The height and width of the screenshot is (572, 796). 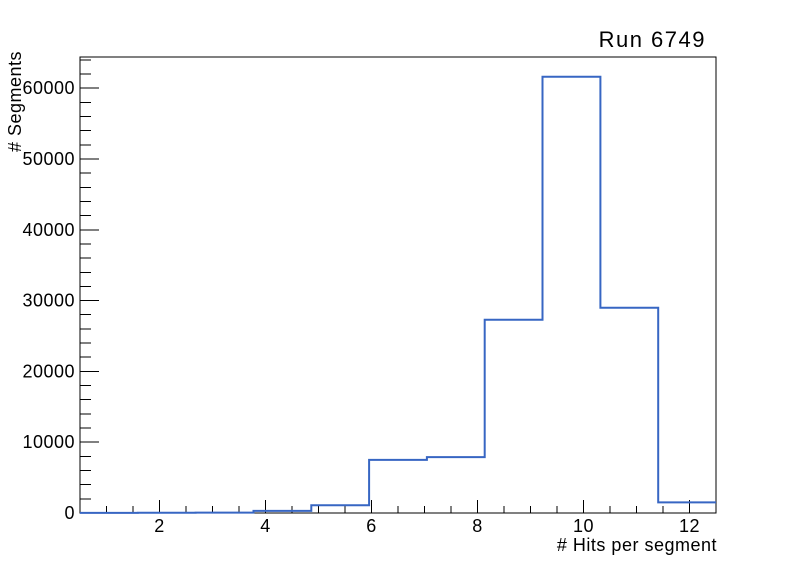 What do you see at coordinates (69, 513) in the screenshot?
I see `y-tick-label: 0` at bounding box center [69, 513].